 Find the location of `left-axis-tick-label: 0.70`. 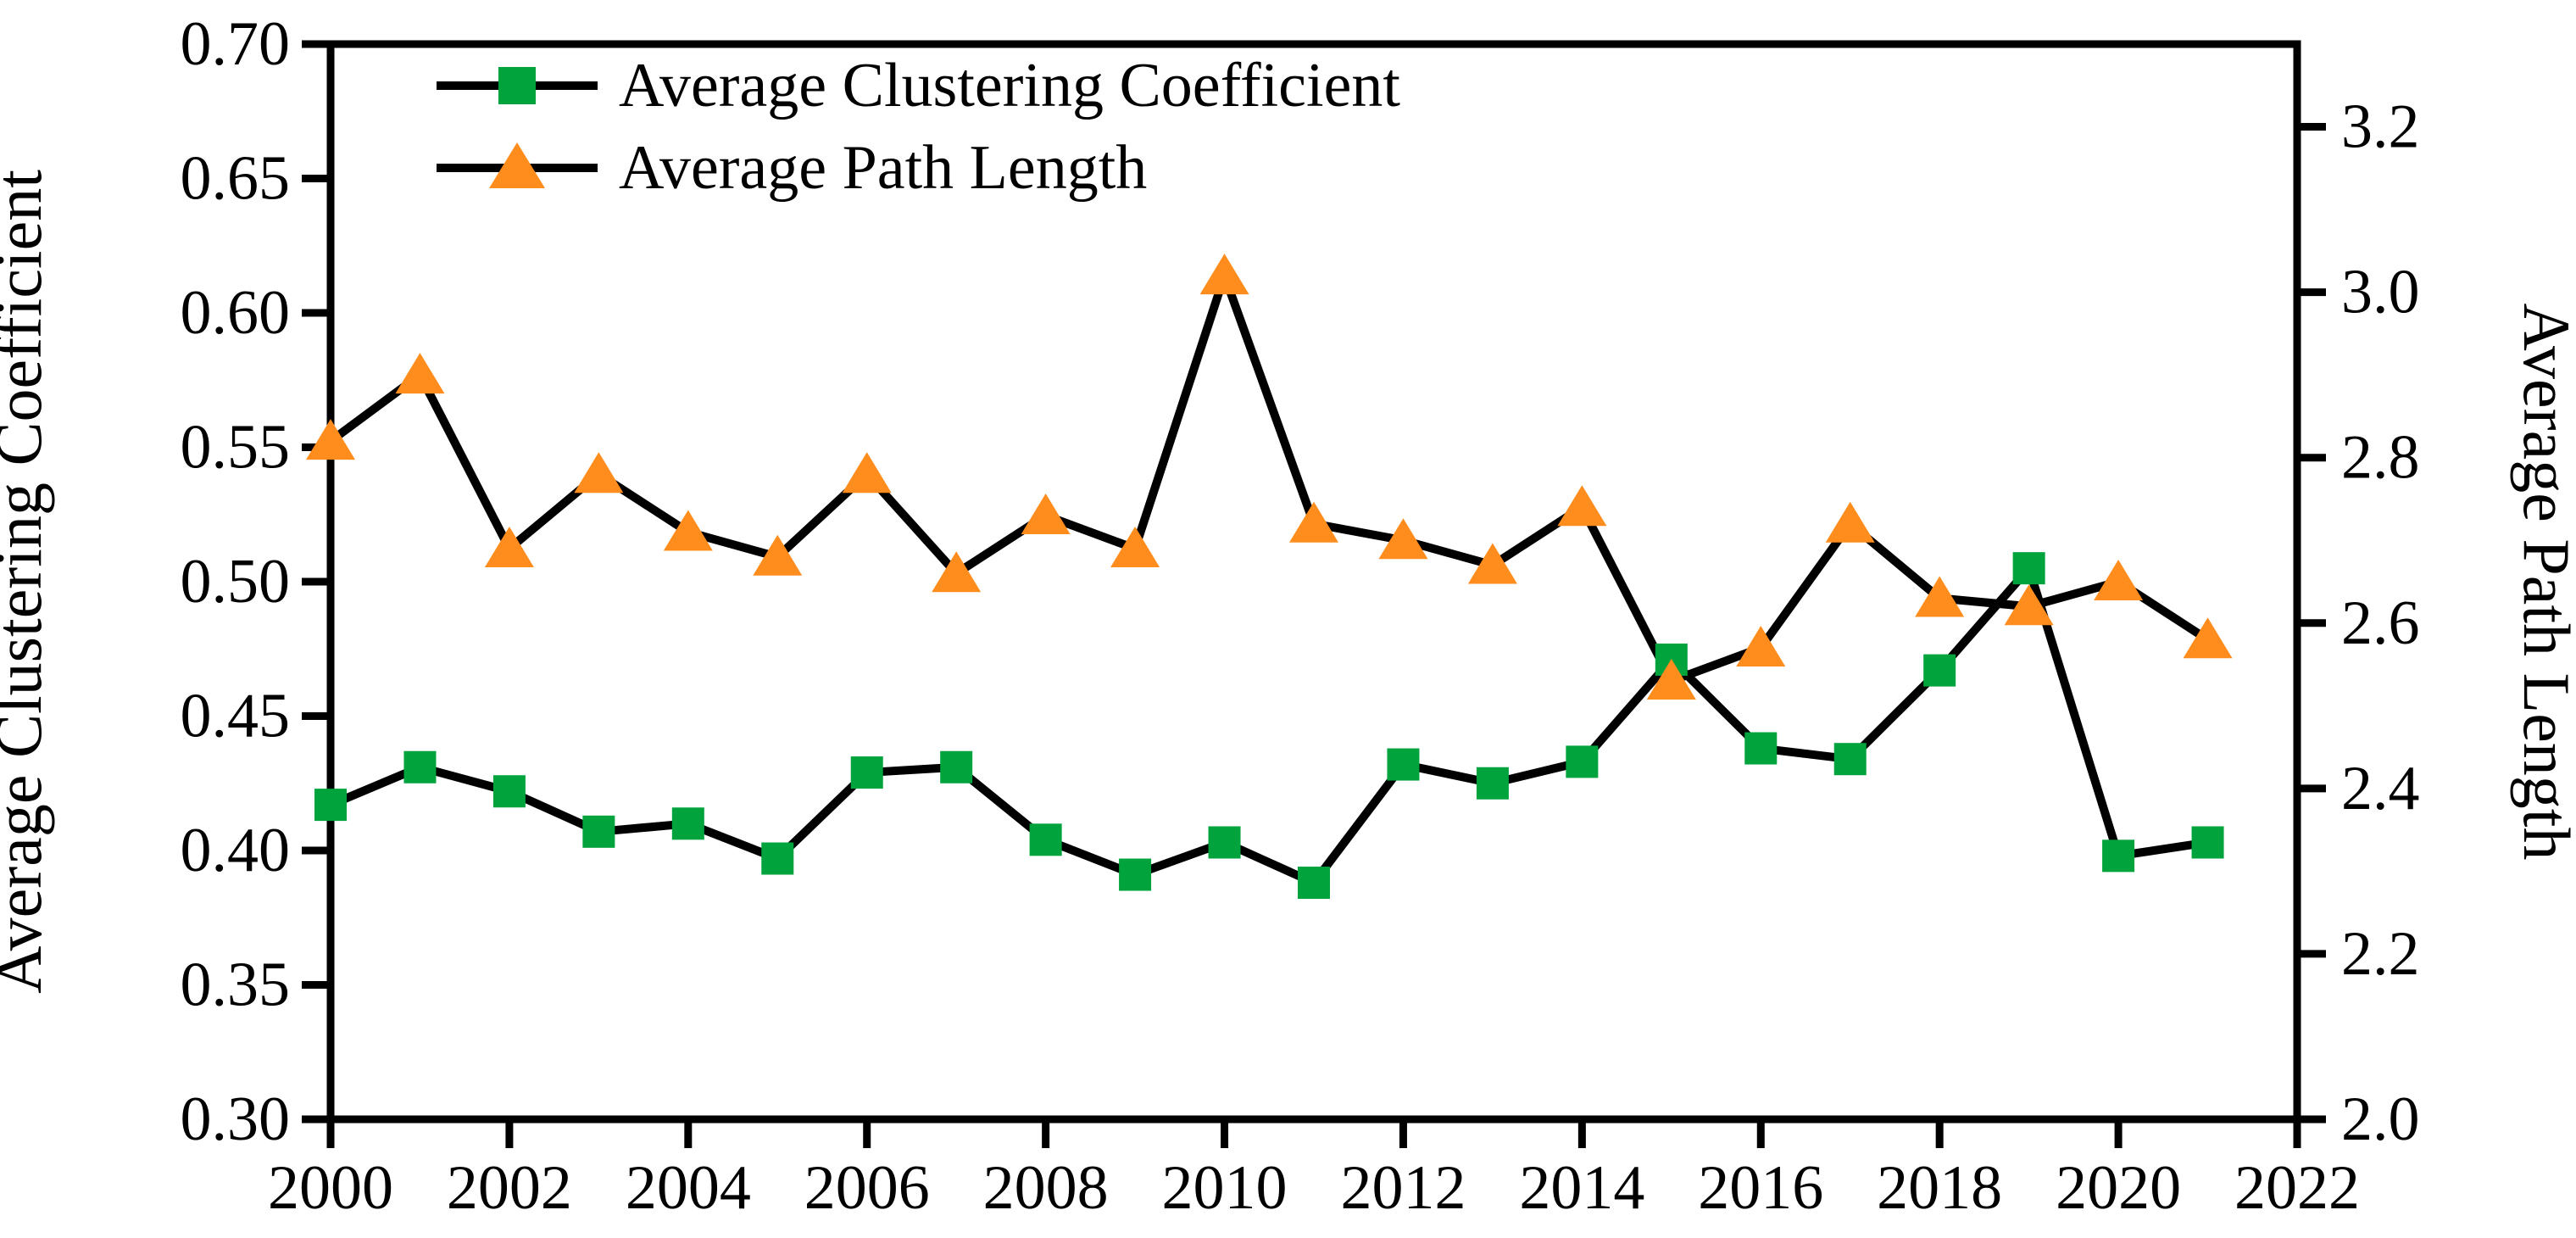

left-axis-tick-label: 0.70 is located at coordinates (236, 44).